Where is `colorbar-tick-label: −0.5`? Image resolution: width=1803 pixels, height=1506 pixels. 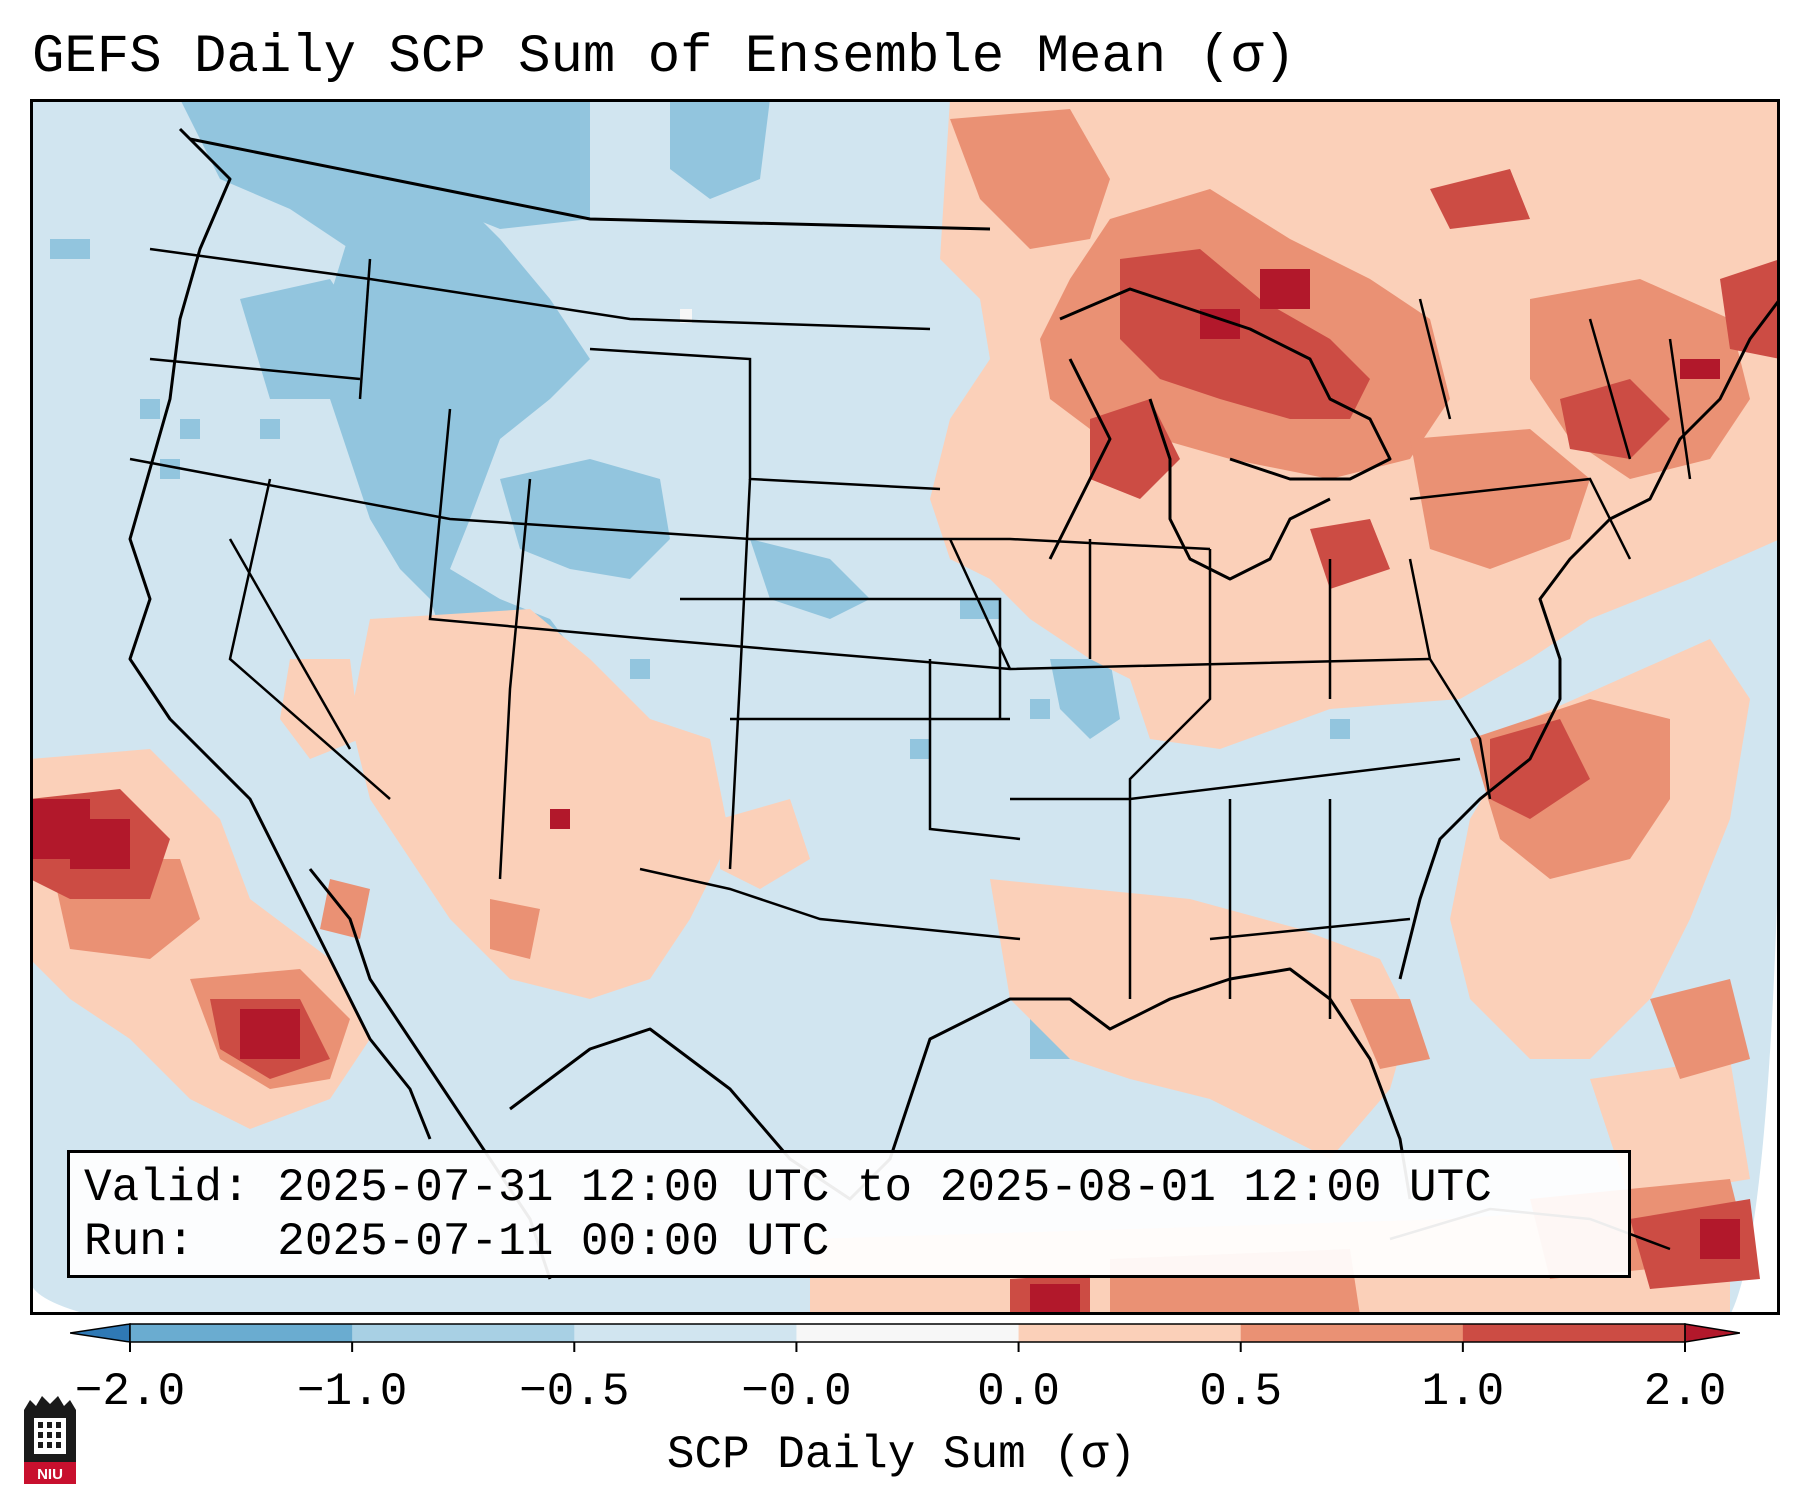 colorbar-tick-label: −0.5 is located at coordinates (574, 1392).